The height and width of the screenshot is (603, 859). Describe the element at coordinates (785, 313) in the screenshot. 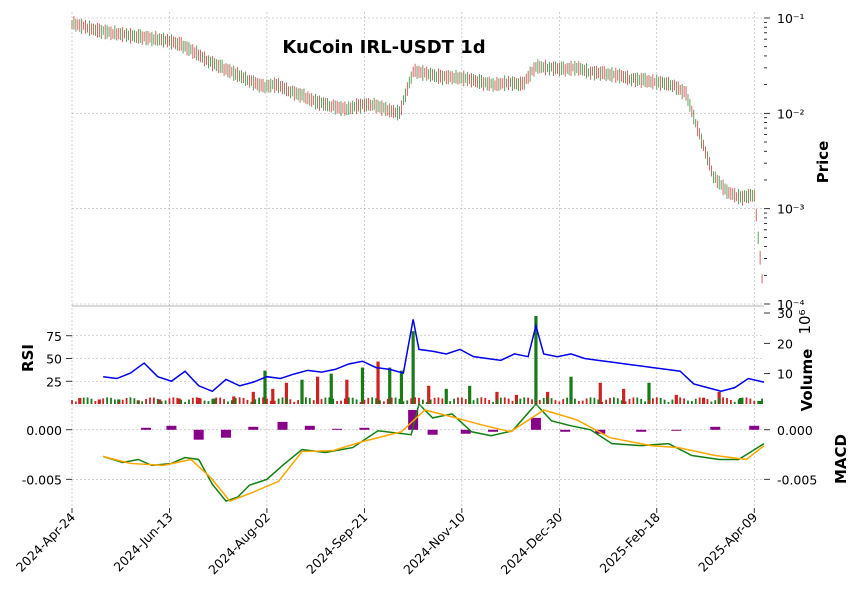

I see `volume-tick-label: 30` at that location.